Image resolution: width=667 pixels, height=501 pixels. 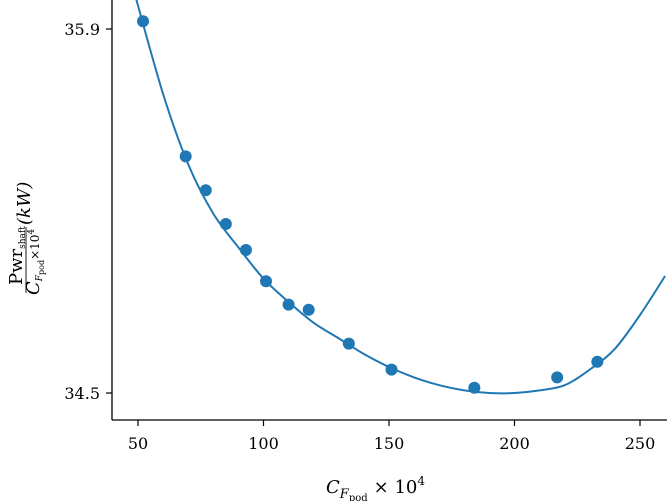 I want to click on x-ticks: 50 100 150 200 250, so click(x=391, y=436).